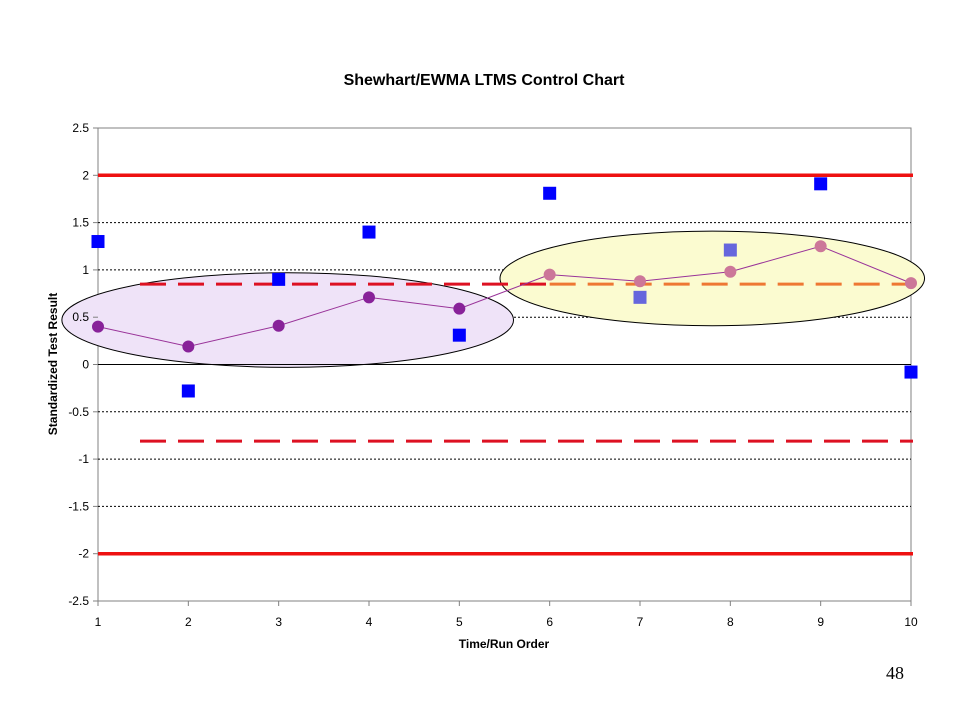 The image size is (960, 720). Describe the element at coordinates (83, 459) in the screenshot. I see `y-tick-label: -1` at that location.